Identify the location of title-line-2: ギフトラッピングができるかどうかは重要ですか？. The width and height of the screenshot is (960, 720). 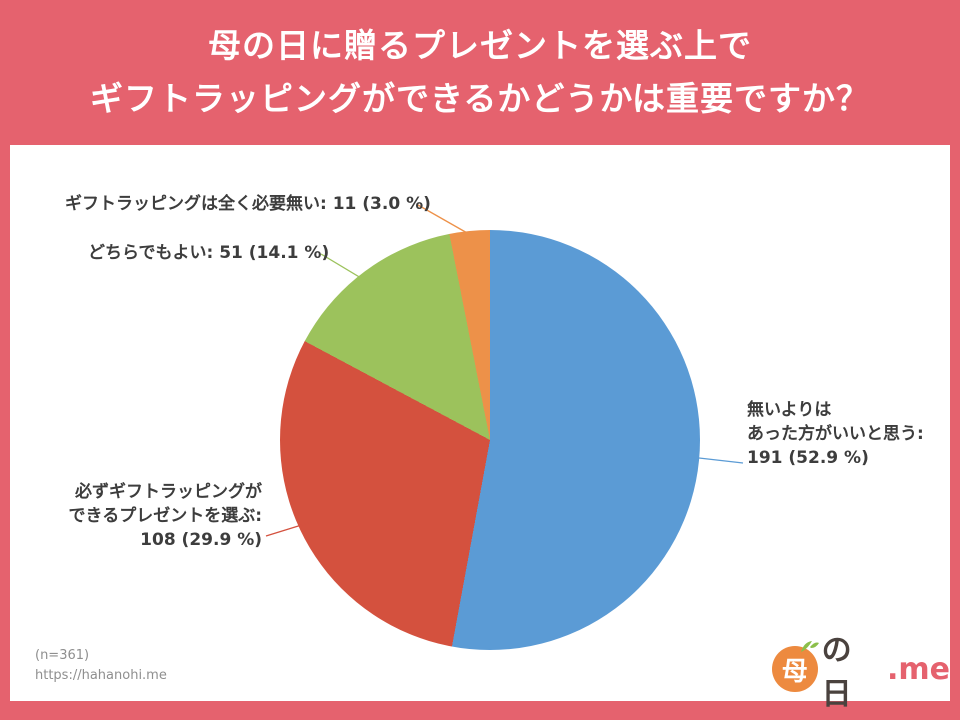
(480, 98).